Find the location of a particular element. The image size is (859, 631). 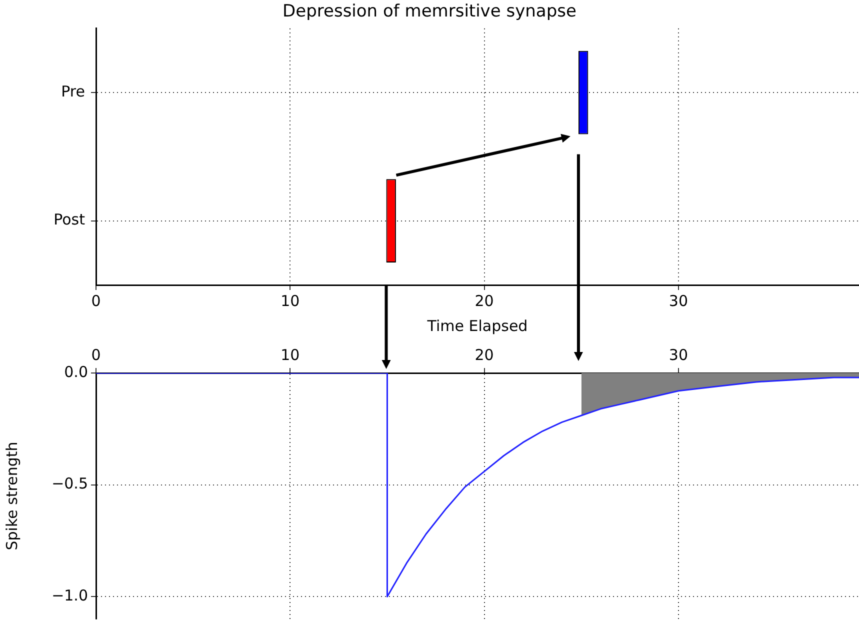

y-tick-label: −0.5 is located at coordinates (70, 483).